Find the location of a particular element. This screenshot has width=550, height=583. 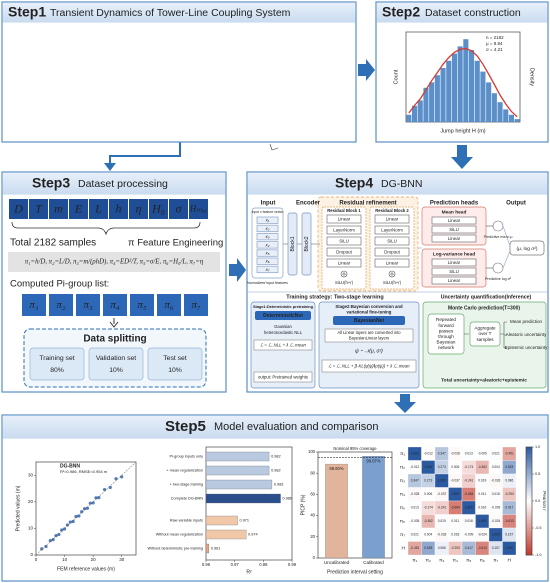

cell-label: -0.024 is located at coordinates (482, 535).